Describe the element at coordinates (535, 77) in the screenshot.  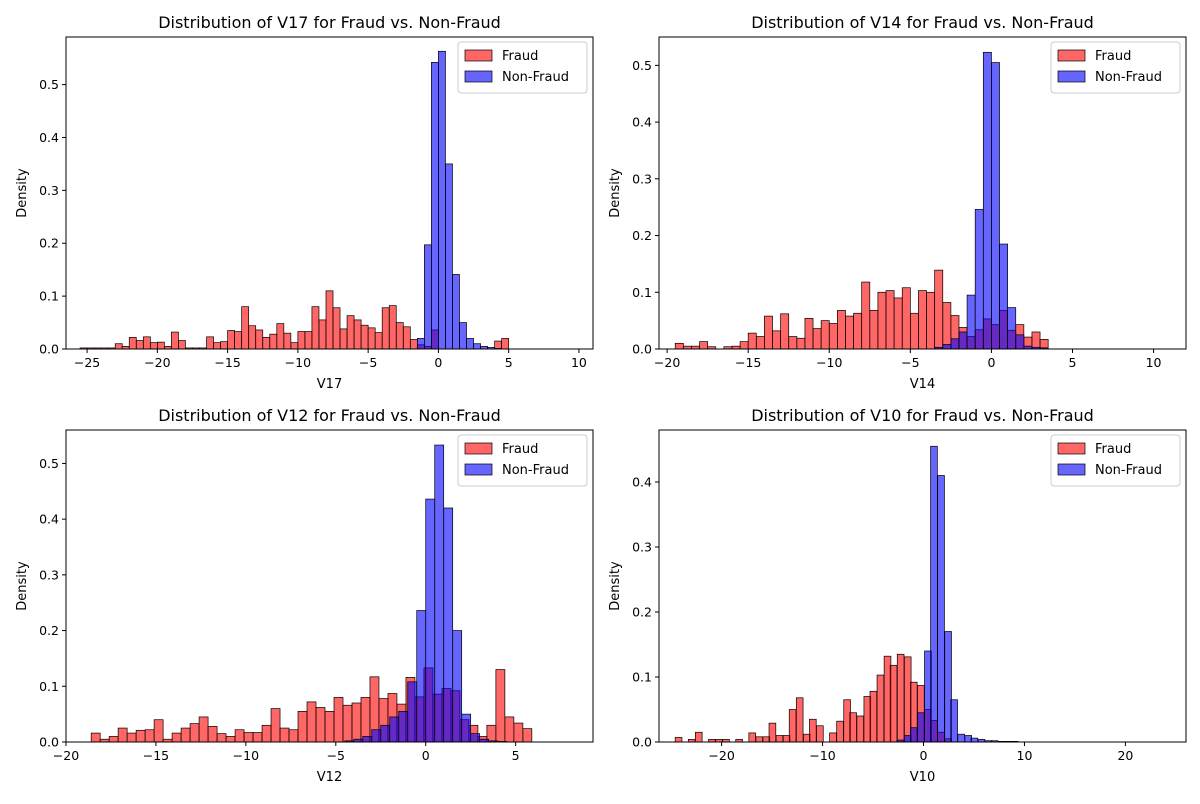
I see `legend-label: Non-Fraud` at that location.